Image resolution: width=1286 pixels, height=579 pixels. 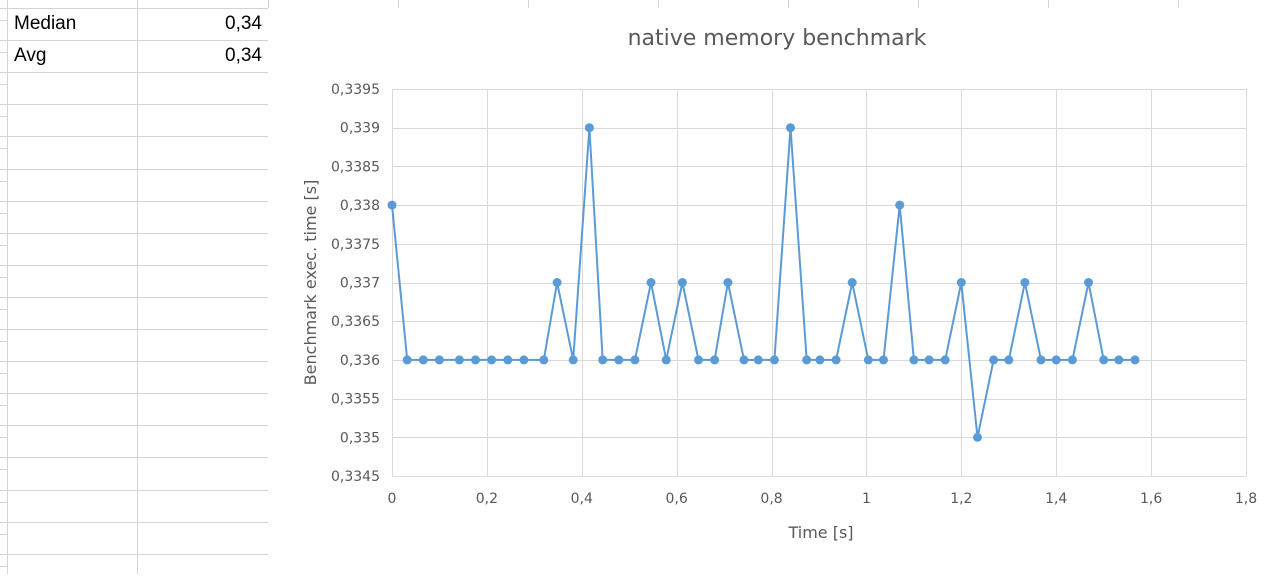 I want to click on cell-avg-value: 0,34, so click(x=243, y=55).